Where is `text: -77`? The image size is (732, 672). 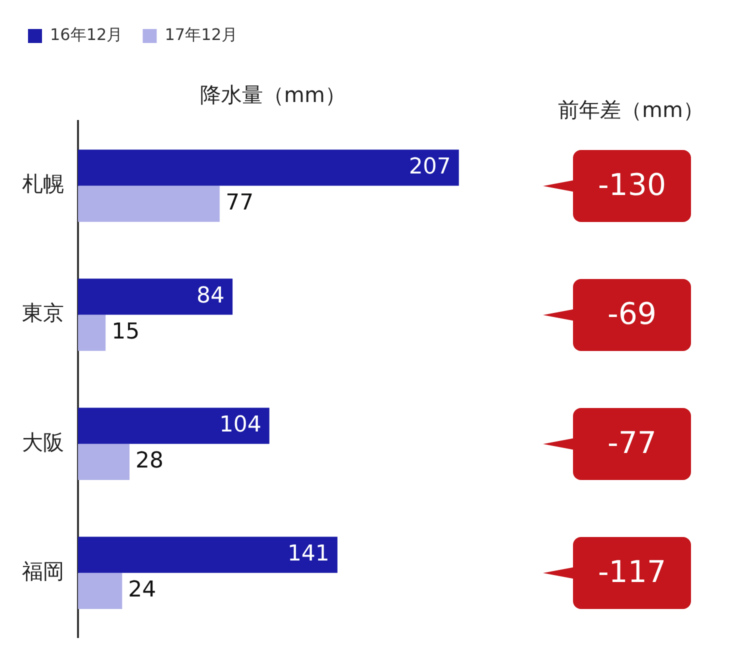 text: -77 is located at coordinates (632, 444).